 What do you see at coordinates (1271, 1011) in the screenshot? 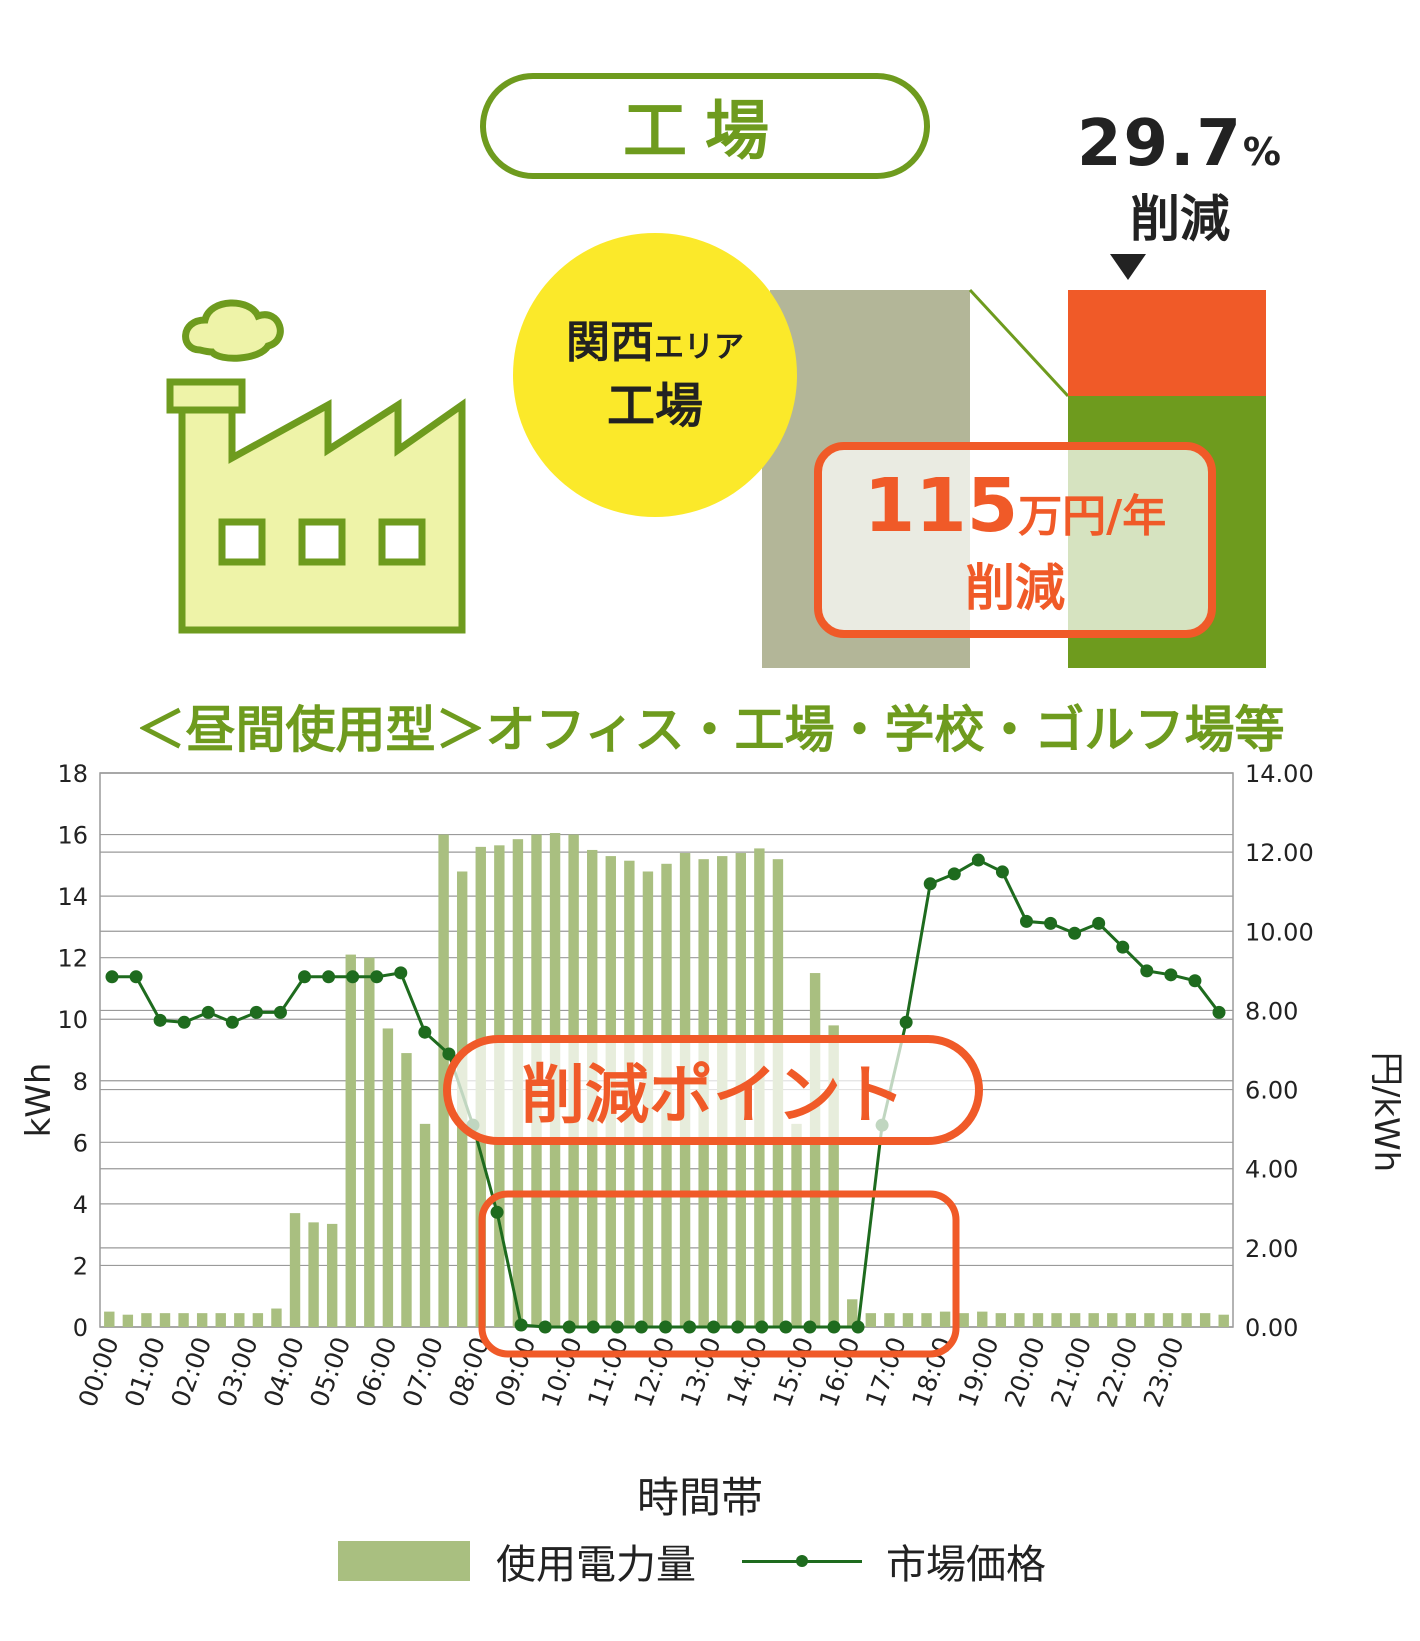
I see `y-right-tick-label: 8.00` at bounding box center [1271, 1011].